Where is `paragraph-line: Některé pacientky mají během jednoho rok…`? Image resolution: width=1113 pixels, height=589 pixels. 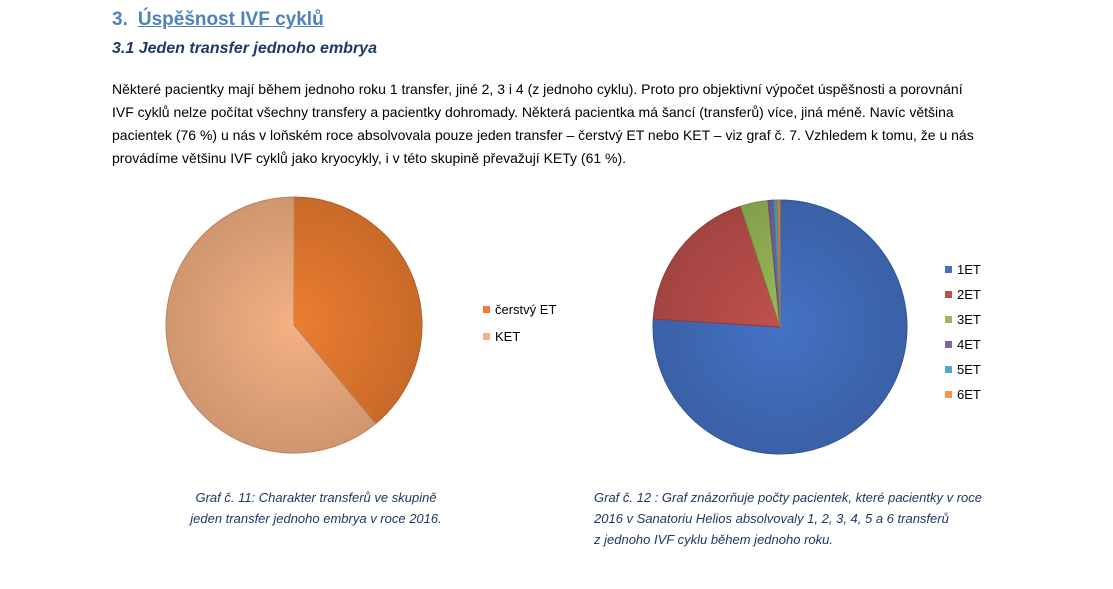 paragraph-line: Některé pacientky mají během jednoho rok… is located at coordinates (537, 89).